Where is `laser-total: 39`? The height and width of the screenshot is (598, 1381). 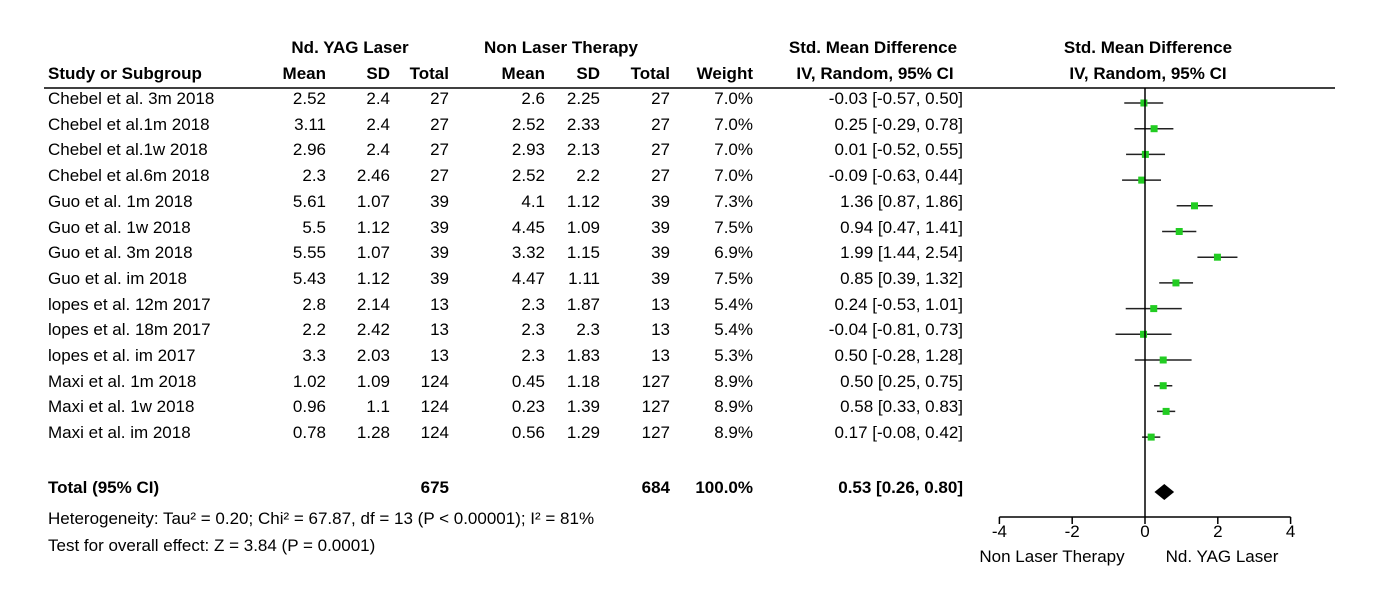 laser-total: 39 is located at coordinates (439, 227).